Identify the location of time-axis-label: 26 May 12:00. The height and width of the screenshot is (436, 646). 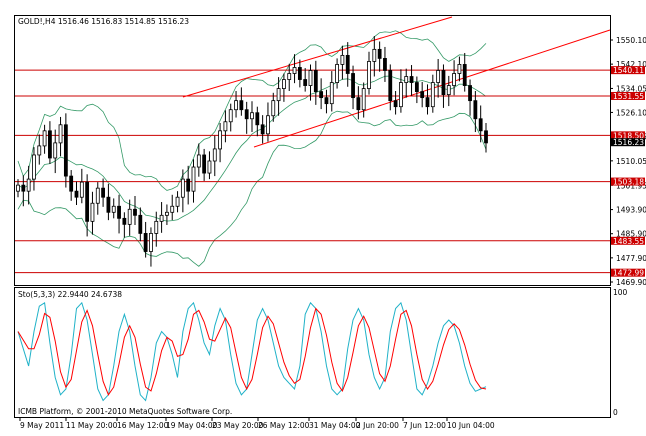
(284, 425).